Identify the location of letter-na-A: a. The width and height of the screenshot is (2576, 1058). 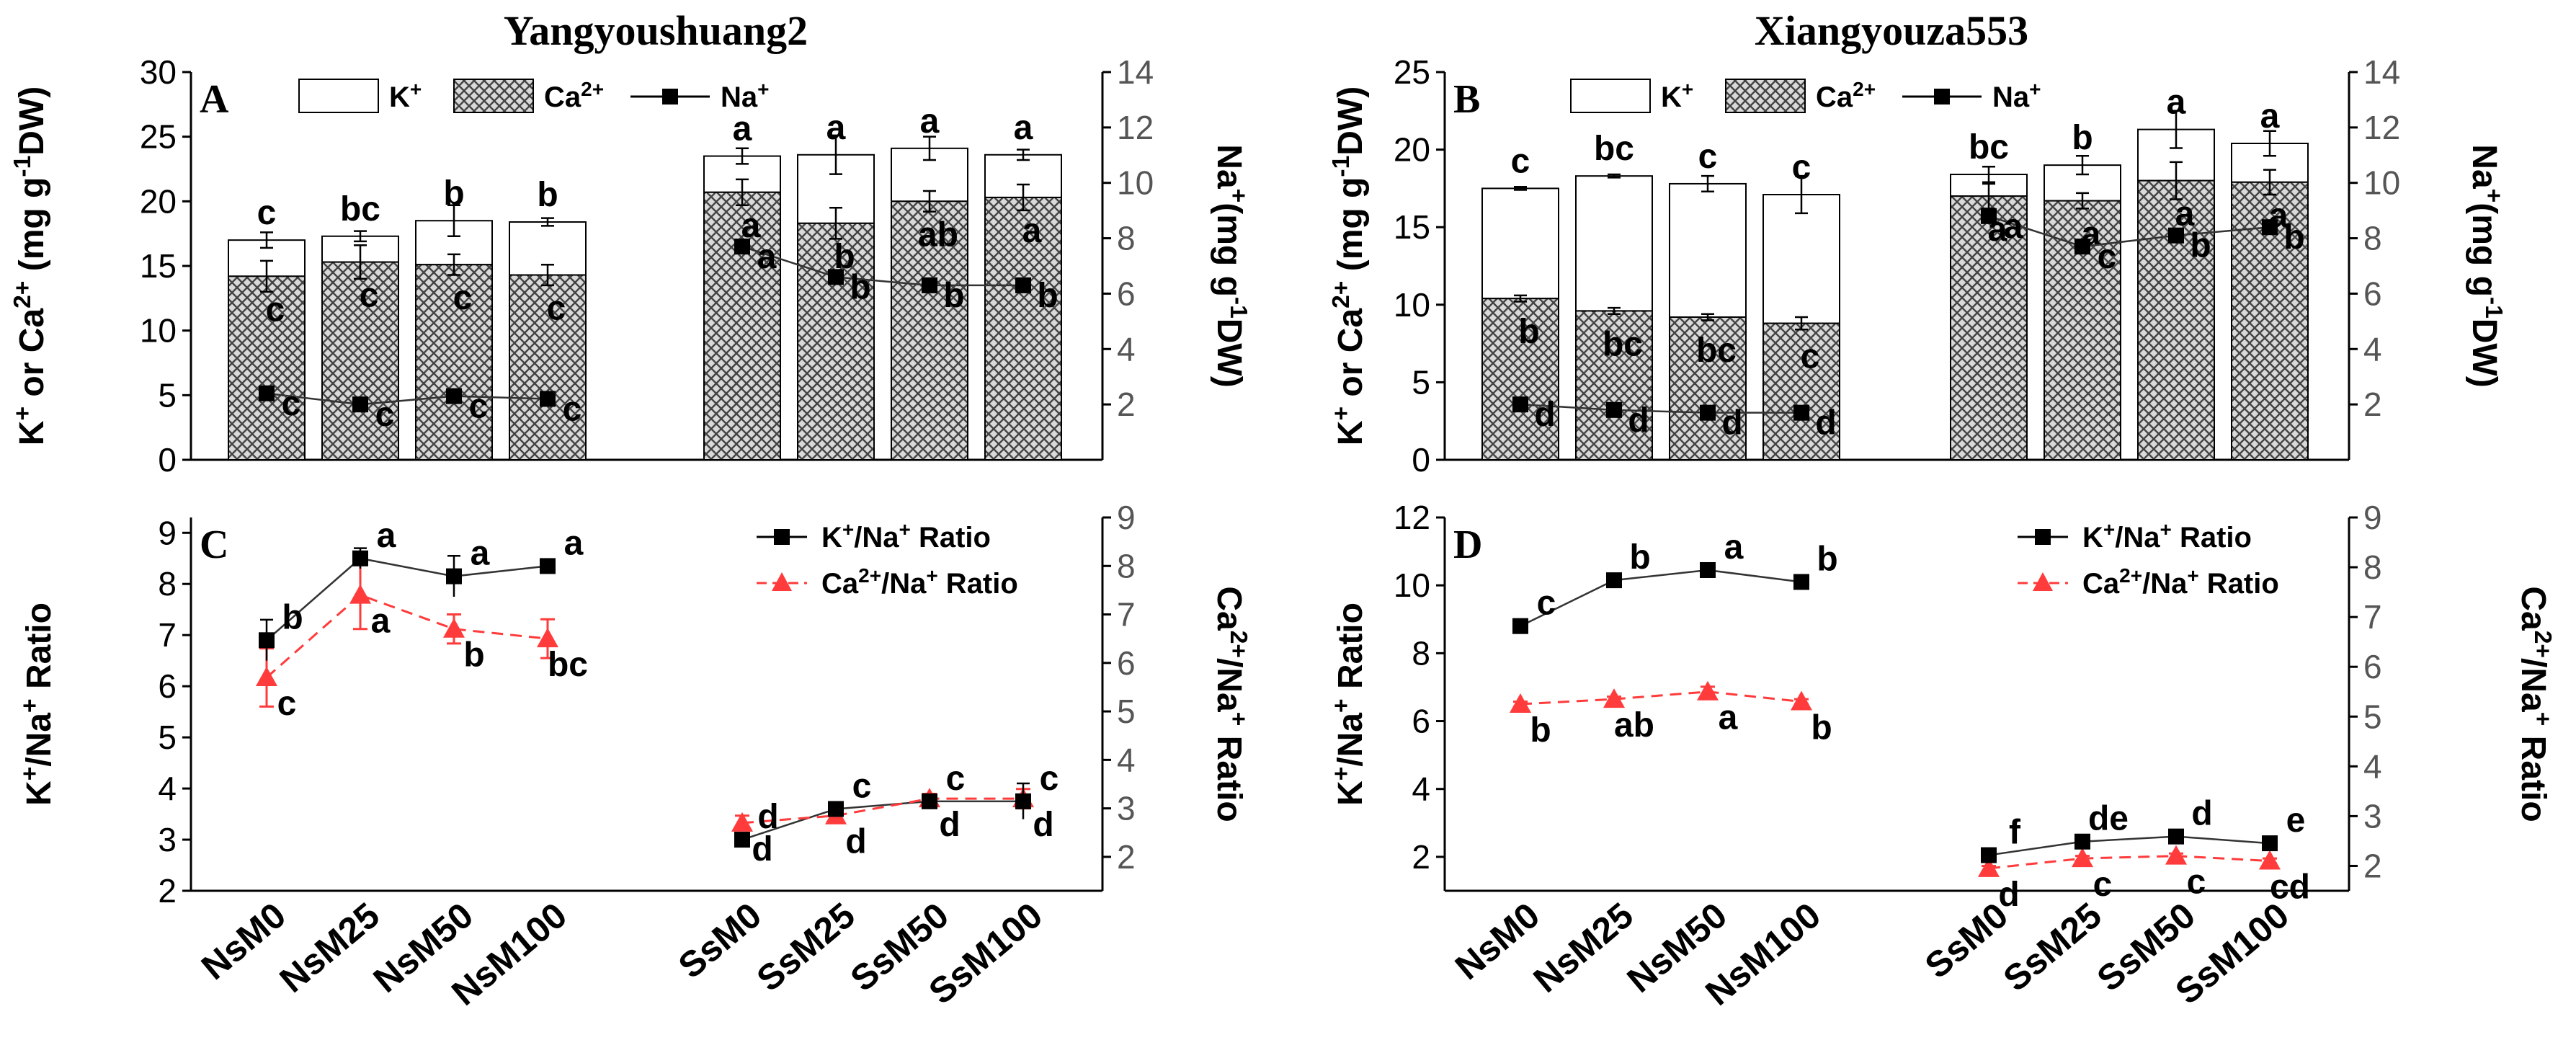
(767, 257).